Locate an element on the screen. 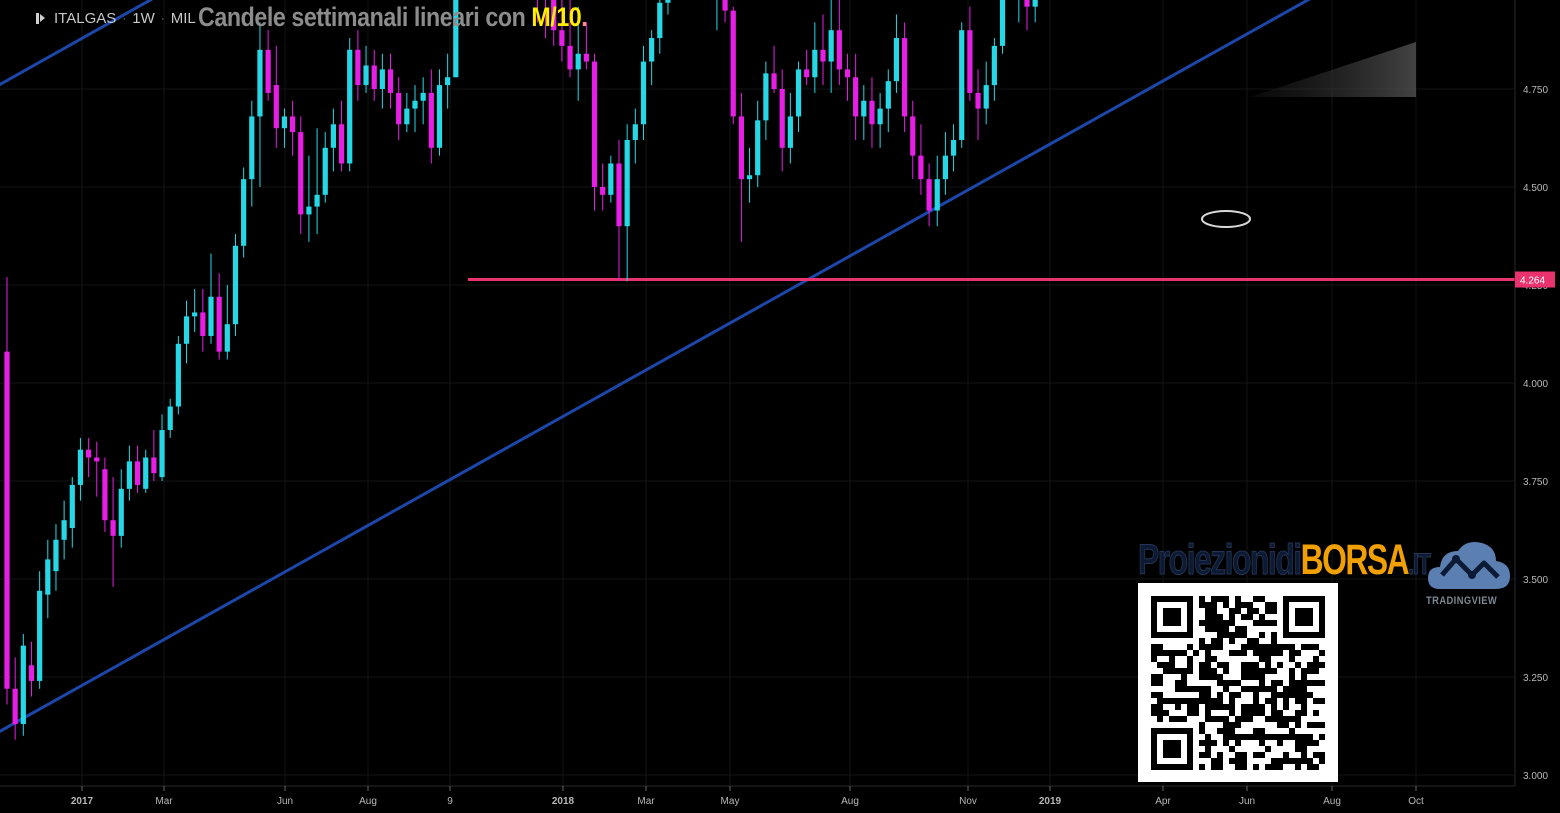 The image size is (1560, 813). tradingview-logo-icon is located at coordinates (42, 18).